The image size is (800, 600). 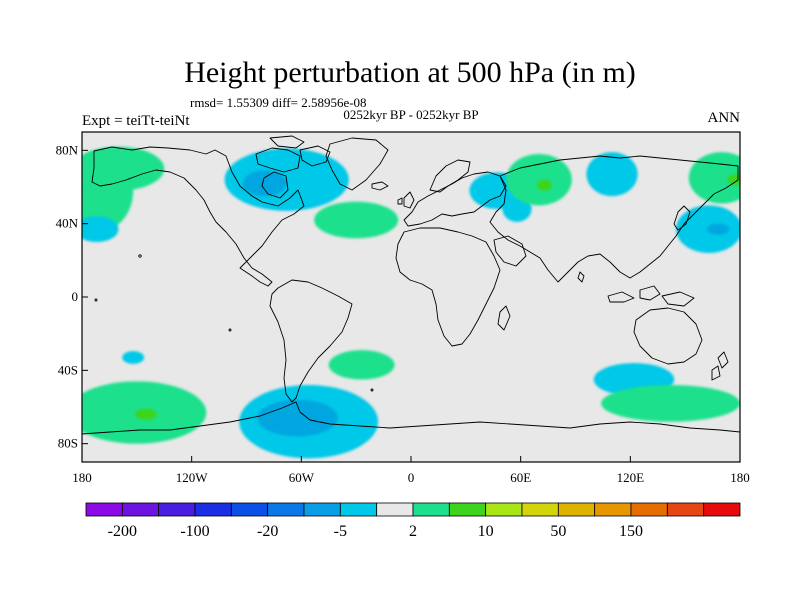 I want to click on anomaly-far-east-positive, so click(x=714, y=178).